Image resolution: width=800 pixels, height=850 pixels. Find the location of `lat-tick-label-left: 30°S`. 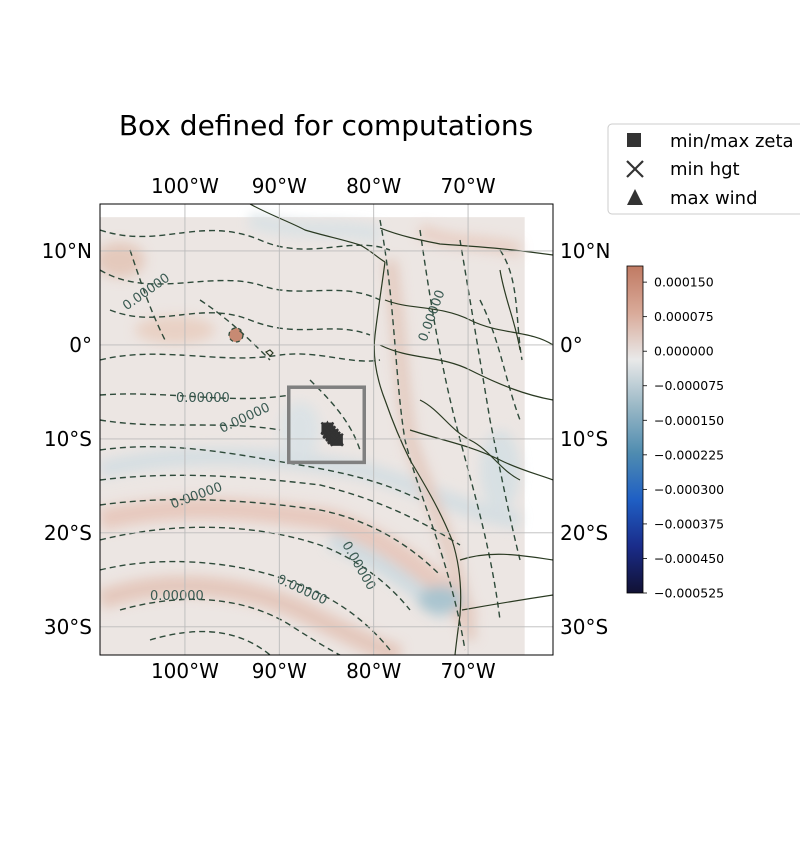

lat-tick-label-left: 30°S is located at coordinates (68, 627).